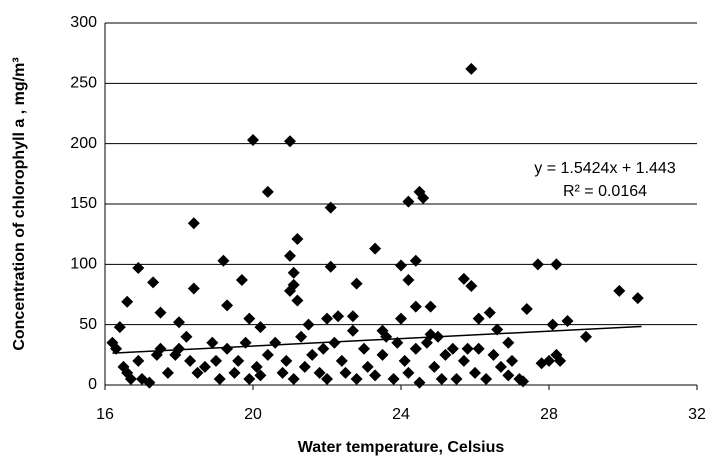 Image resolution: width=710 pixels, height=465 pixels. I want to click on y-tick-label: 100, so click(83, 264).